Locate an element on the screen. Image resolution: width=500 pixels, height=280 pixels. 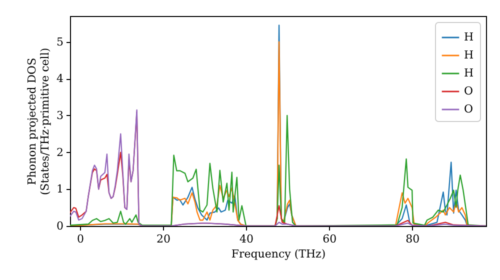
x-tick-label: 0 is located at coordinates (80, 239).